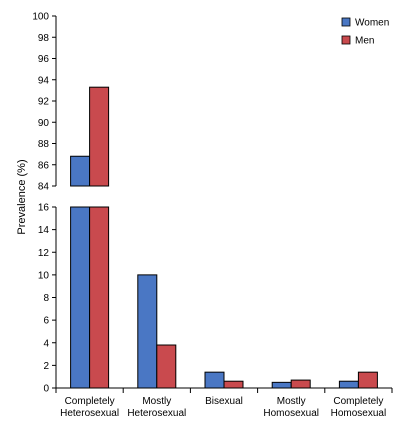 The image size is (400, 426). I want to click on y-tick-label: 8, so click(46, 298).